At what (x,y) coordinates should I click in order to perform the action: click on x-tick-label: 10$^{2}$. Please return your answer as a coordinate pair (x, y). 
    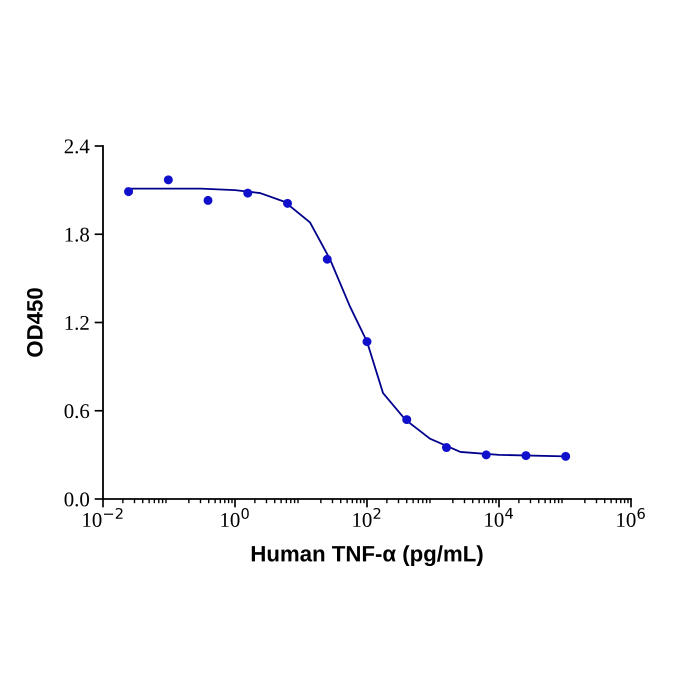
    Looking at the image, I should click on (366, 517).